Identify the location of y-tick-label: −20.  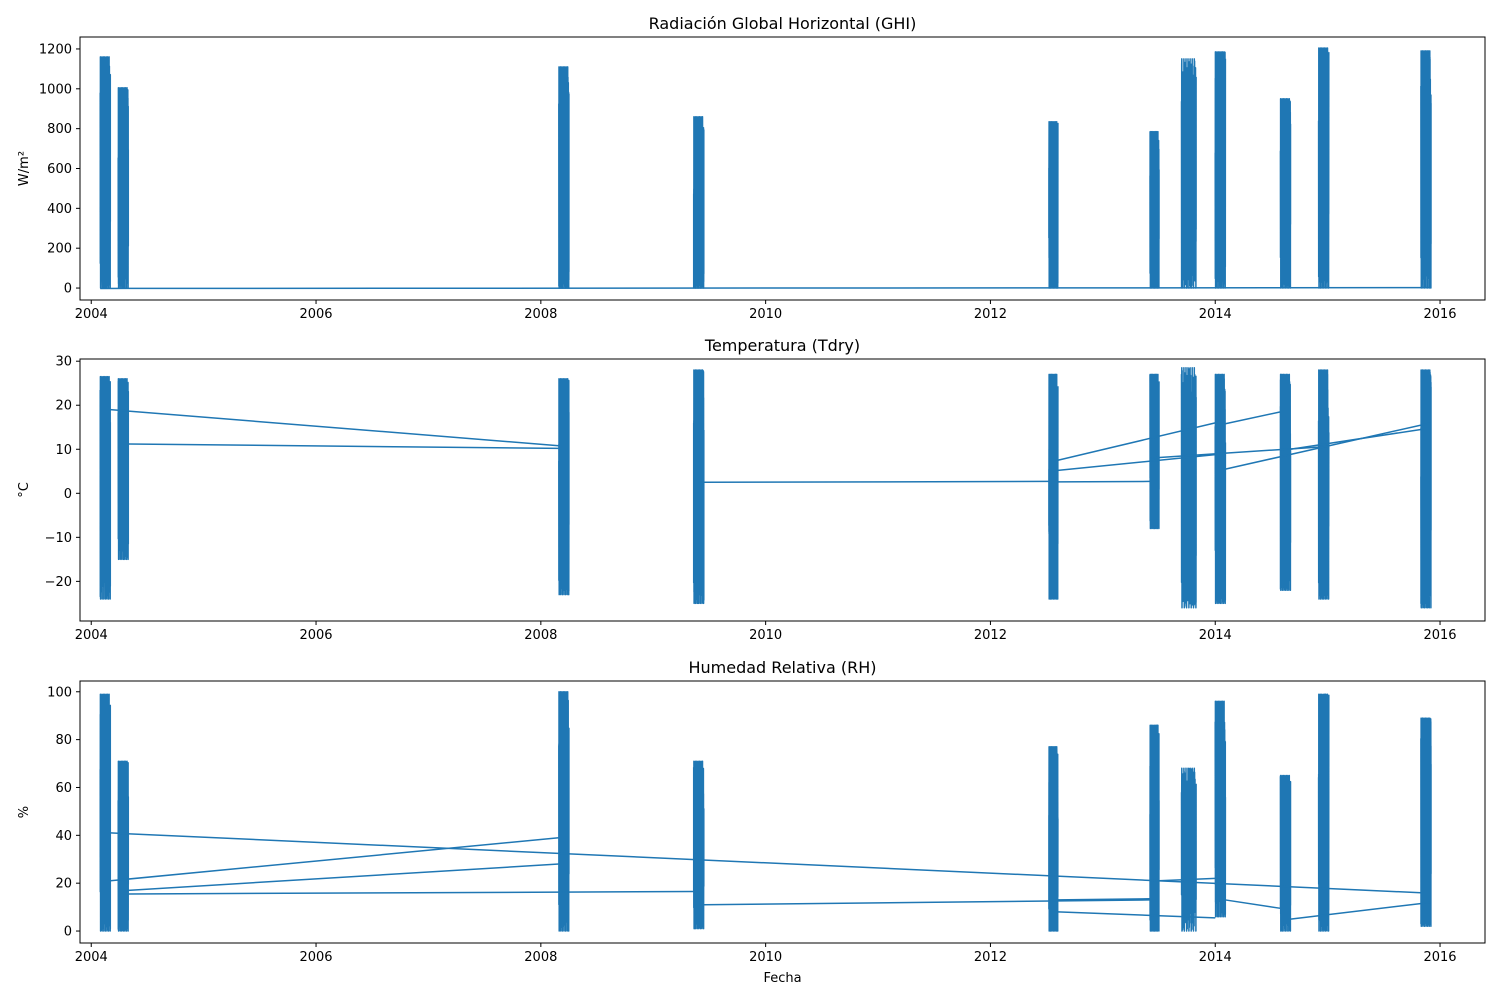
(58, 582).